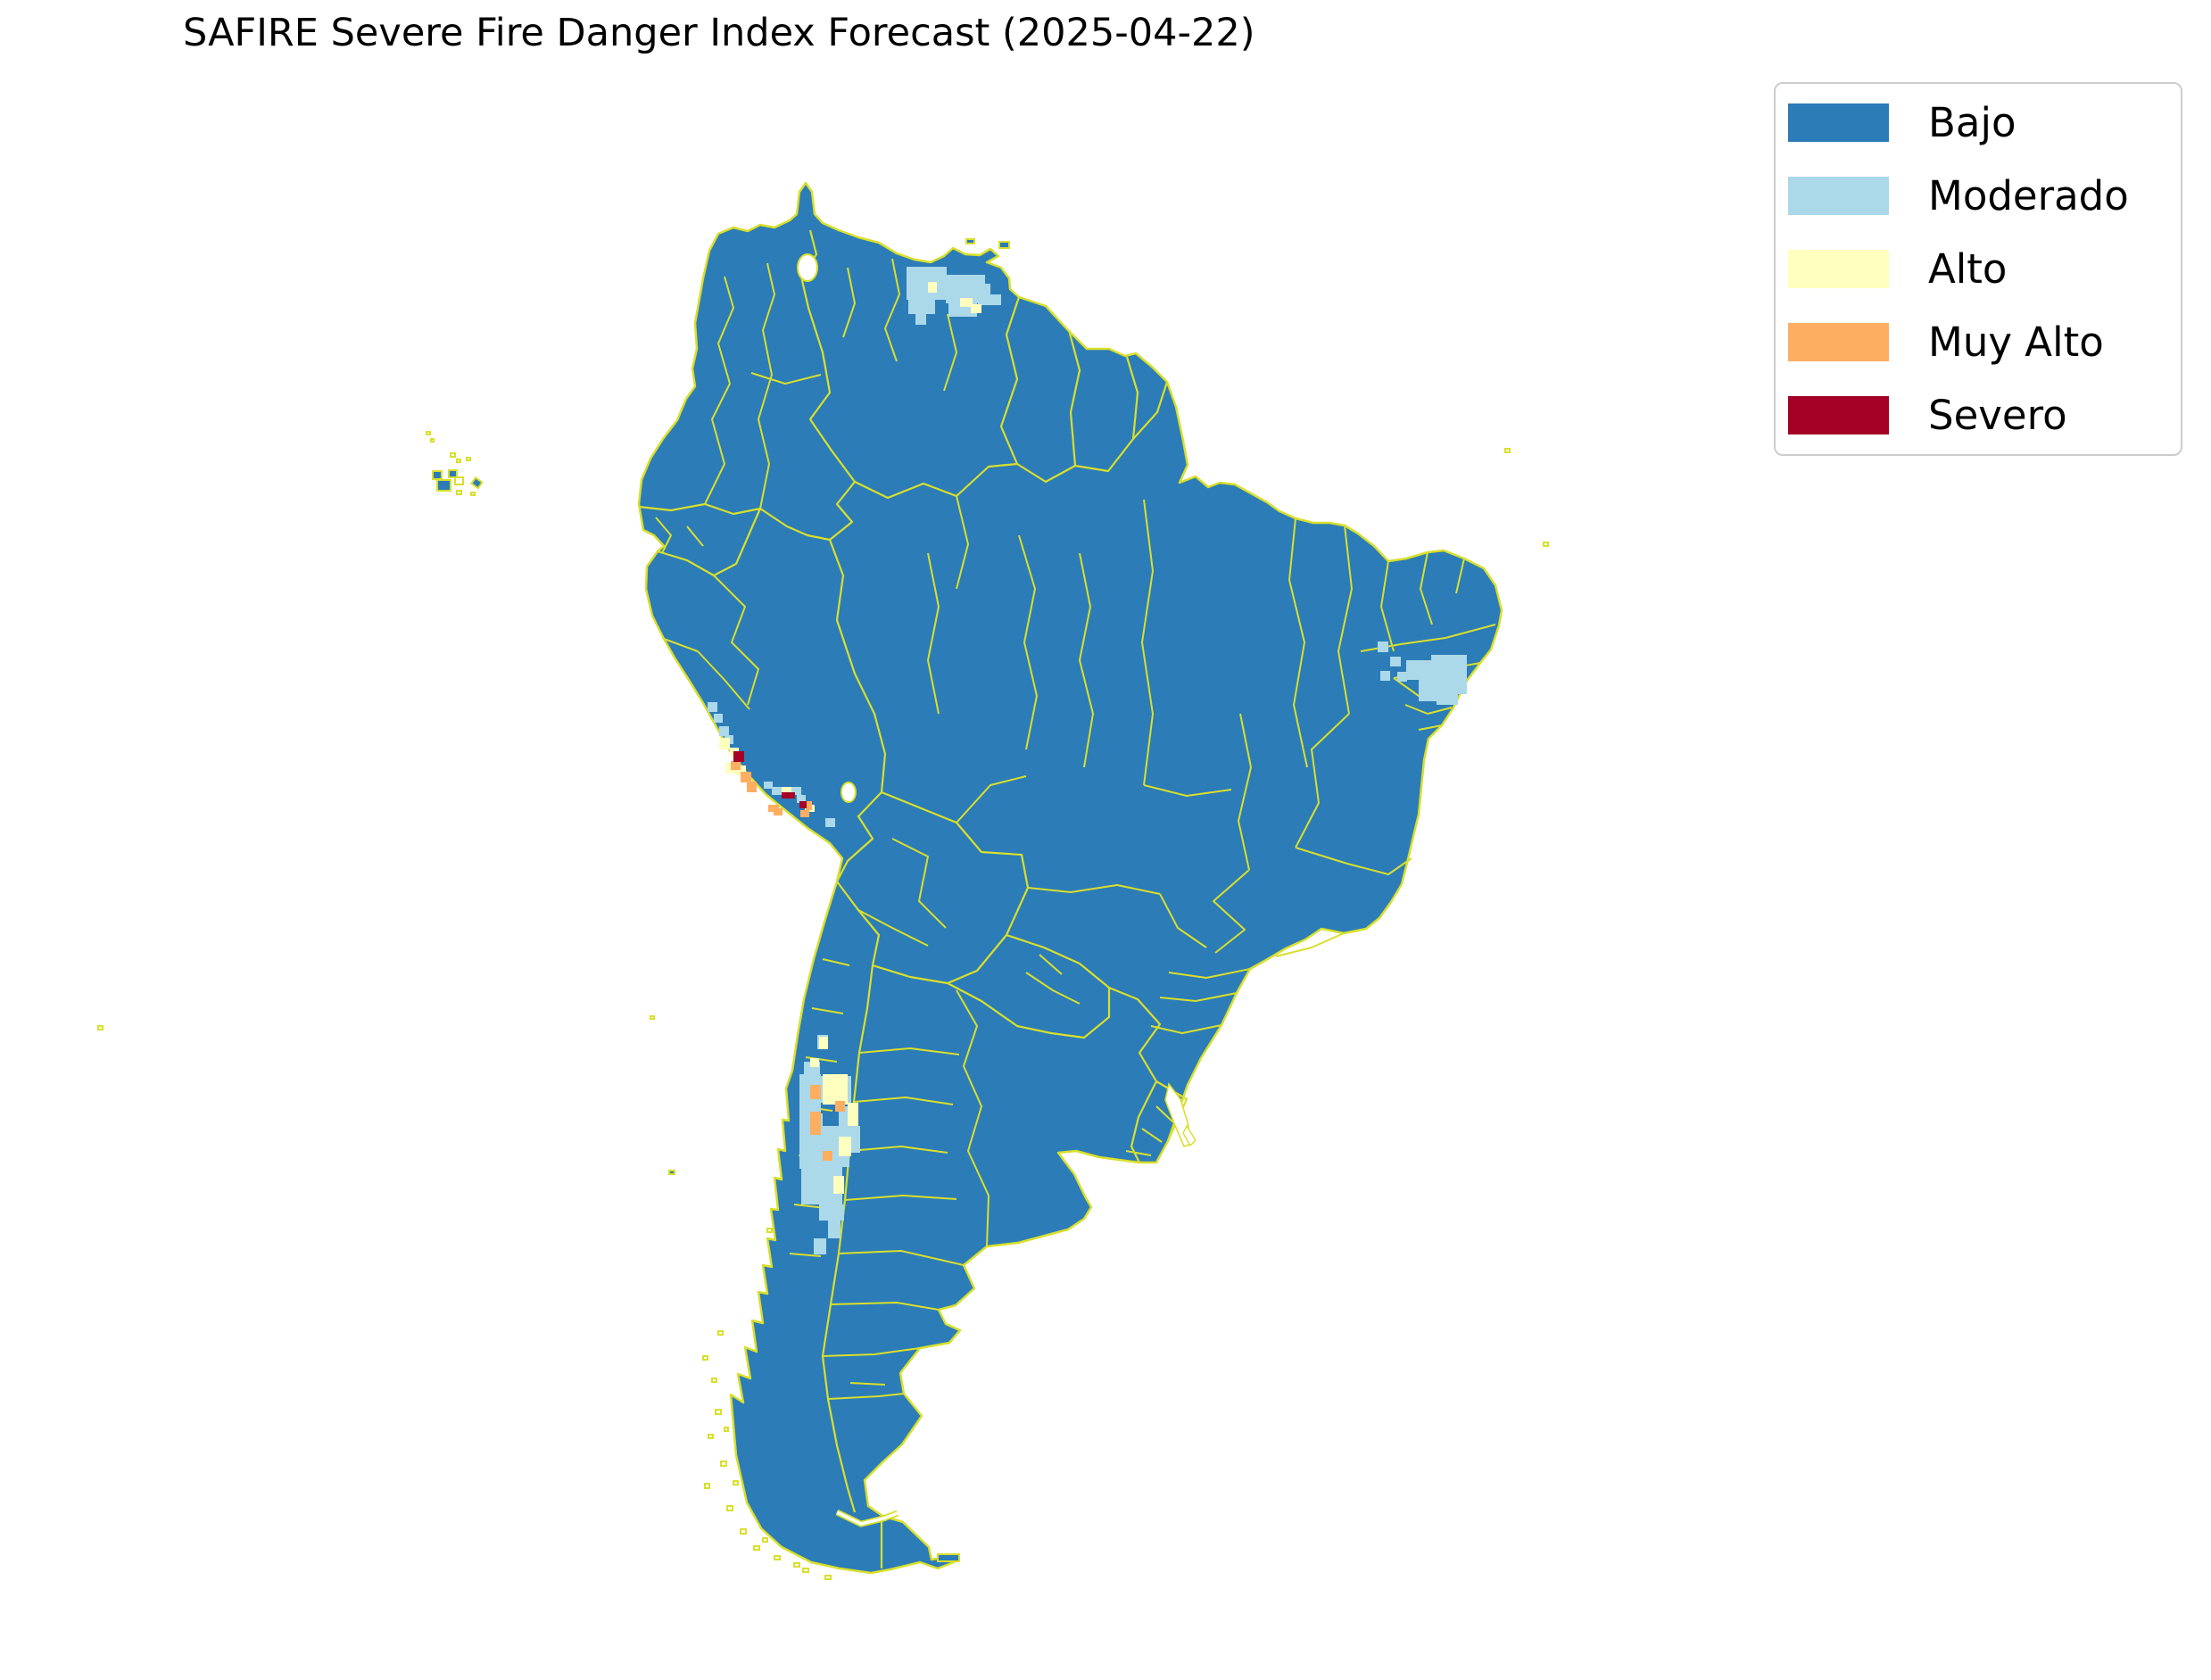  What do you see at coordinates (1546, 544) in the screenshot?
I see `atol-das-rocas` at bounding box center [1546, 544].